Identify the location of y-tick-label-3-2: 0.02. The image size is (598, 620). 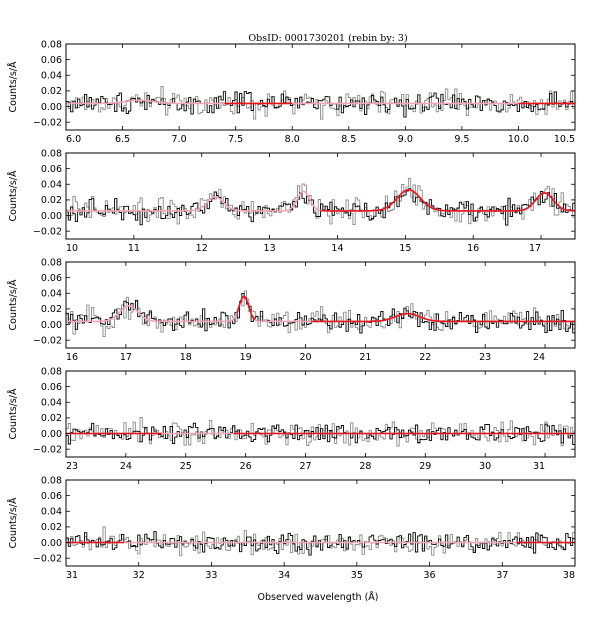
(51, 309).